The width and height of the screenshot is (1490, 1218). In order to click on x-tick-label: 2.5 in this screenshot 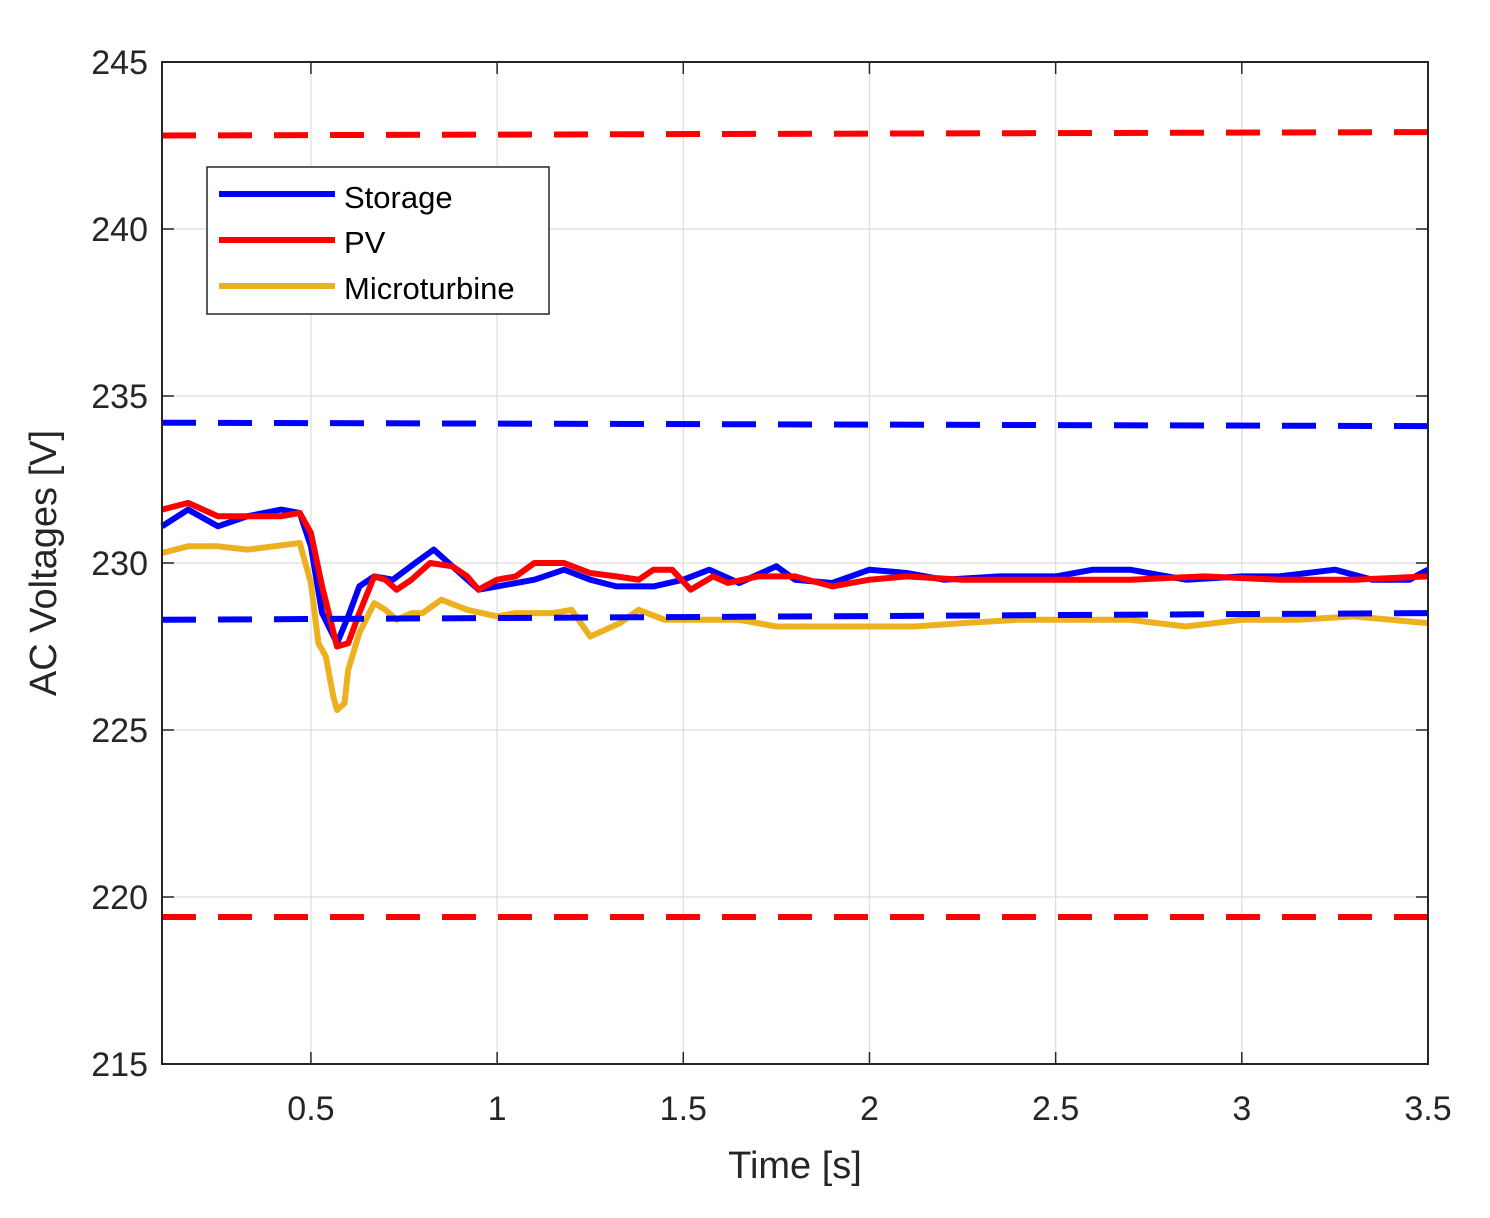, I will do `click(1055, 1109)`.